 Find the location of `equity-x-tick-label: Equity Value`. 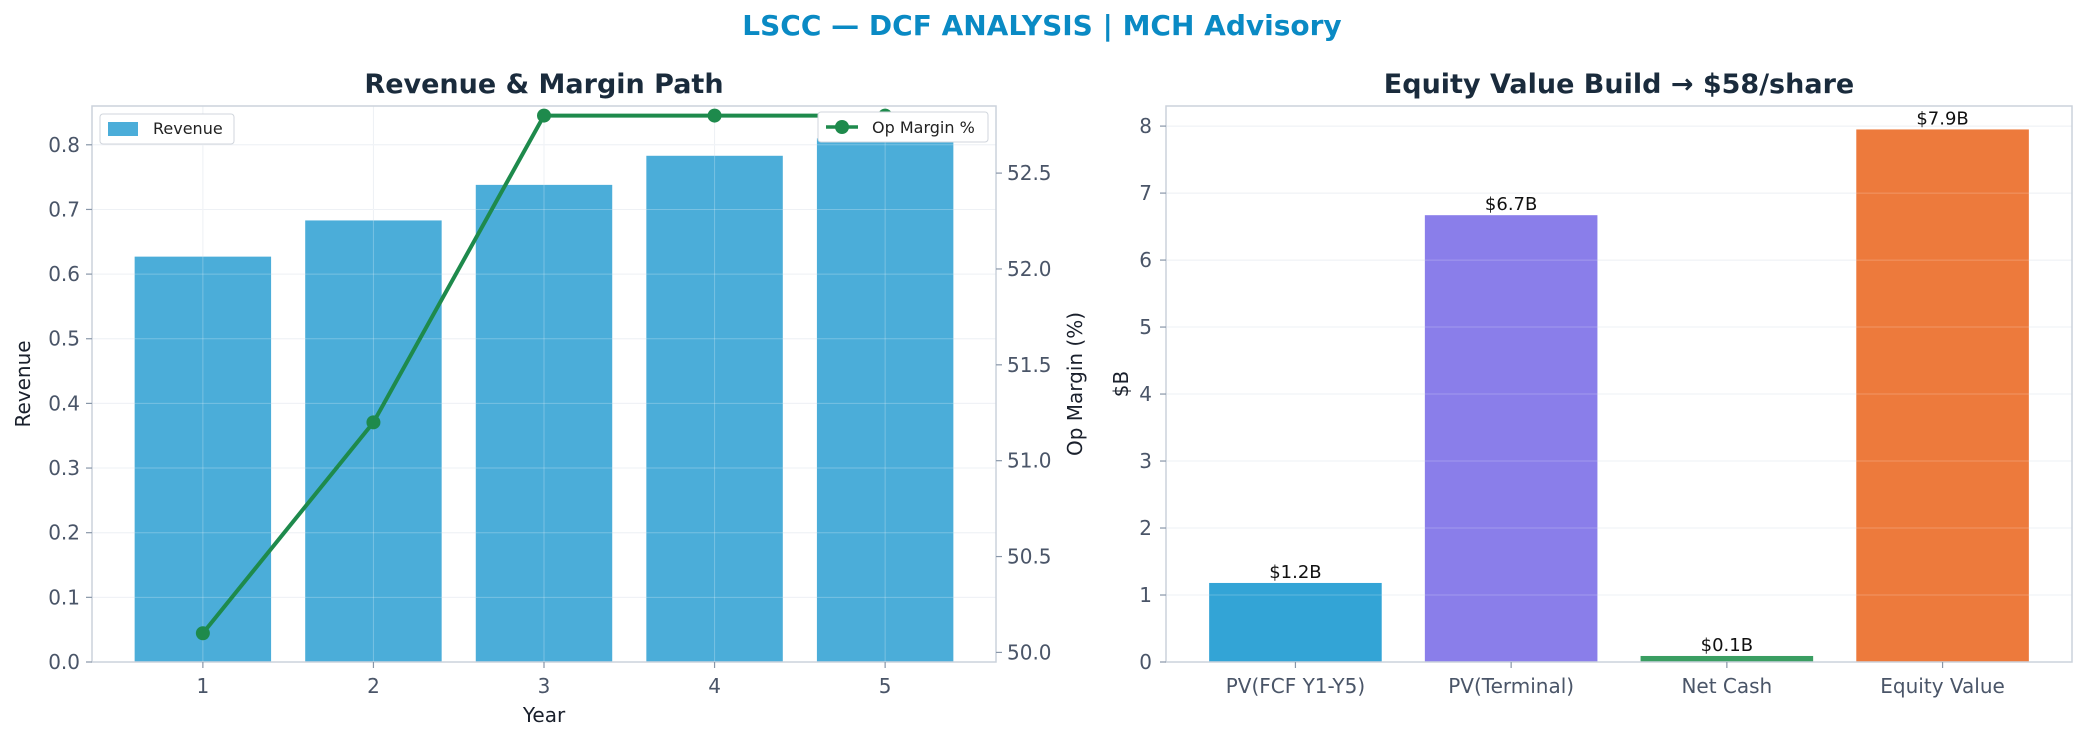

equity-x-tick-label: Equity Value is located at coordinates (1942, 686).